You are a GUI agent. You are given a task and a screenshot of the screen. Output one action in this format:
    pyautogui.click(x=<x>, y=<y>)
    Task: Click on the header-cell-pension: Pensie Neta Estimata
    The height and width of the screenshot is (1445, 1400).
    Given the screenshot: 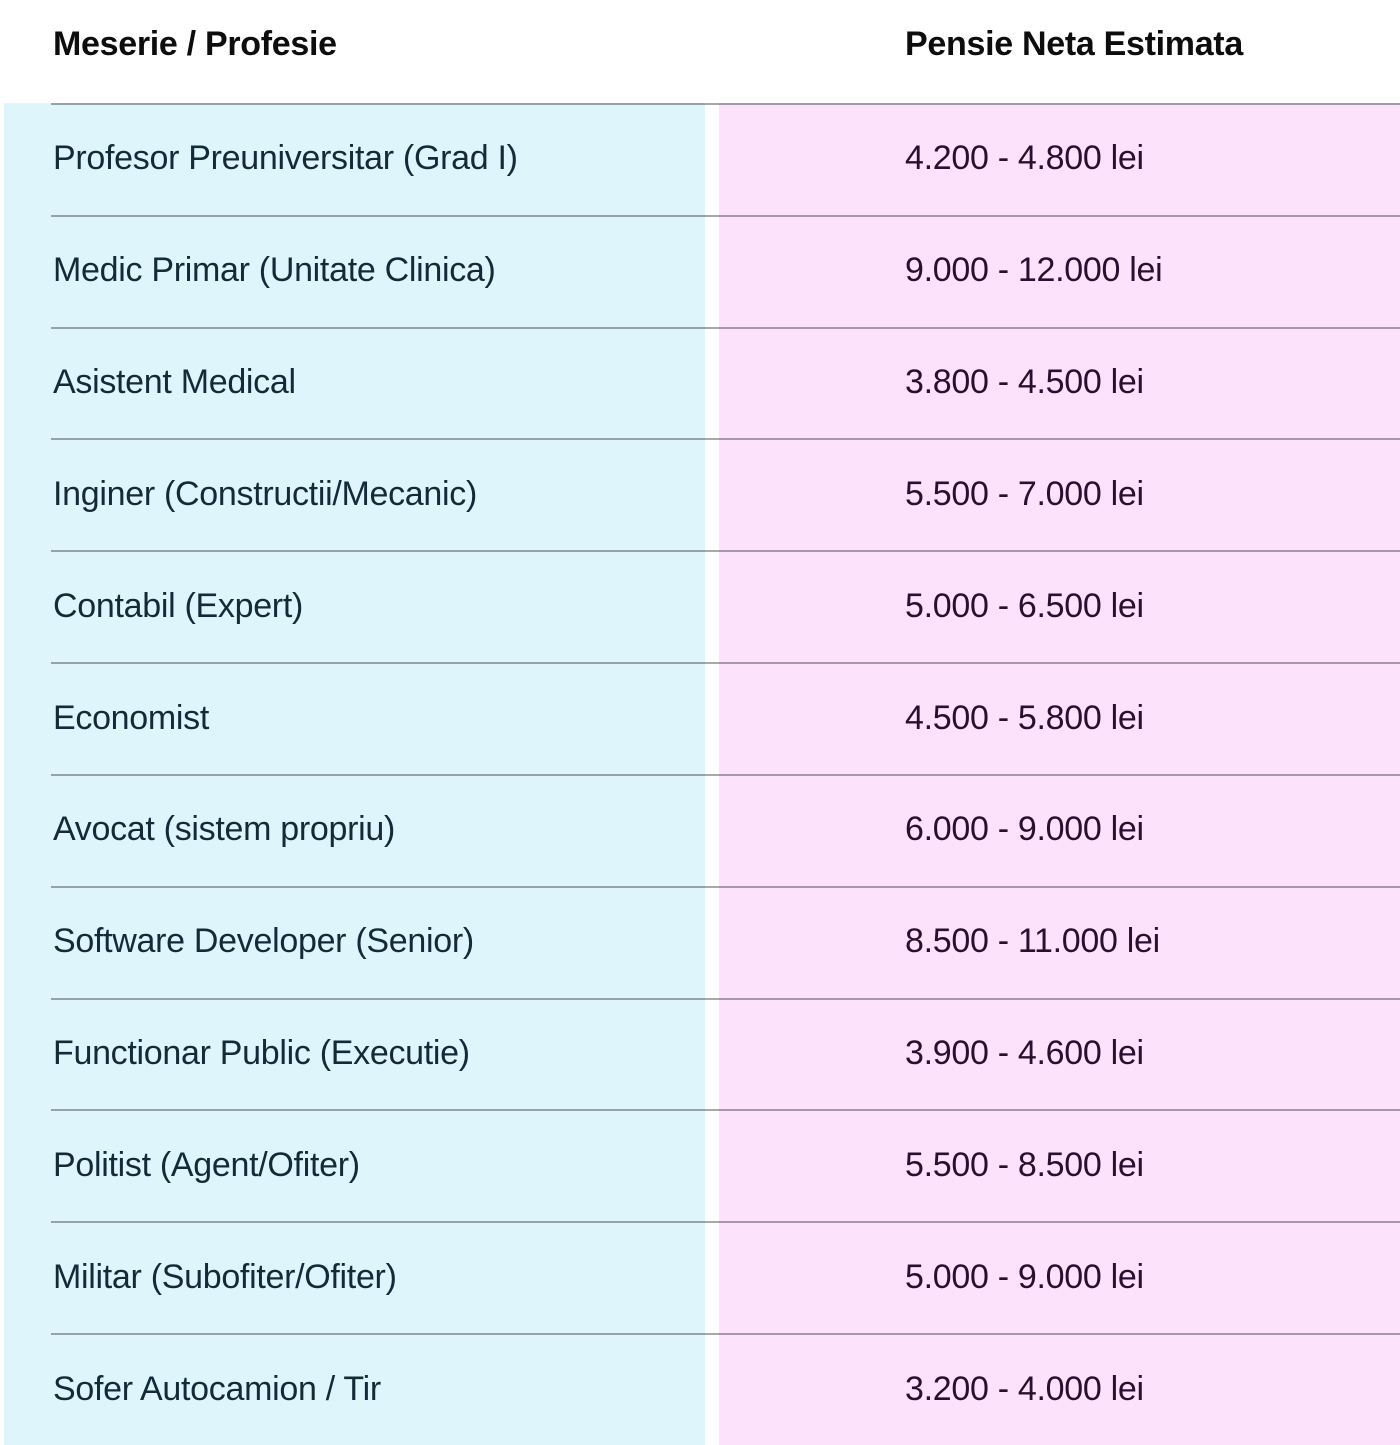 What is the action you would take?
    pyautogui.click(x=1059, y=48)
    